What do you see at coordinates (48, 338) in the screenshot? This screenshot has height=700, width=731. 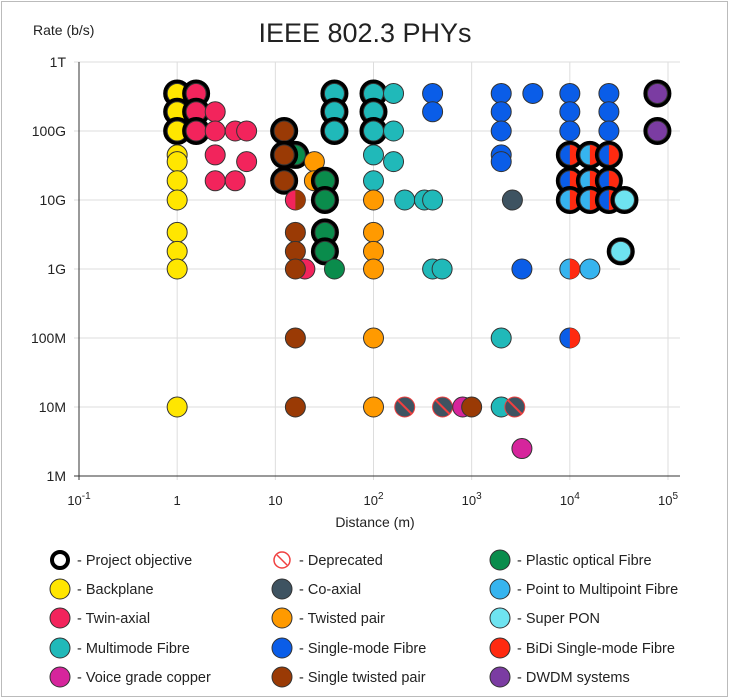 I see `y-tick-label: 100M` at bounding box center [48, 338].